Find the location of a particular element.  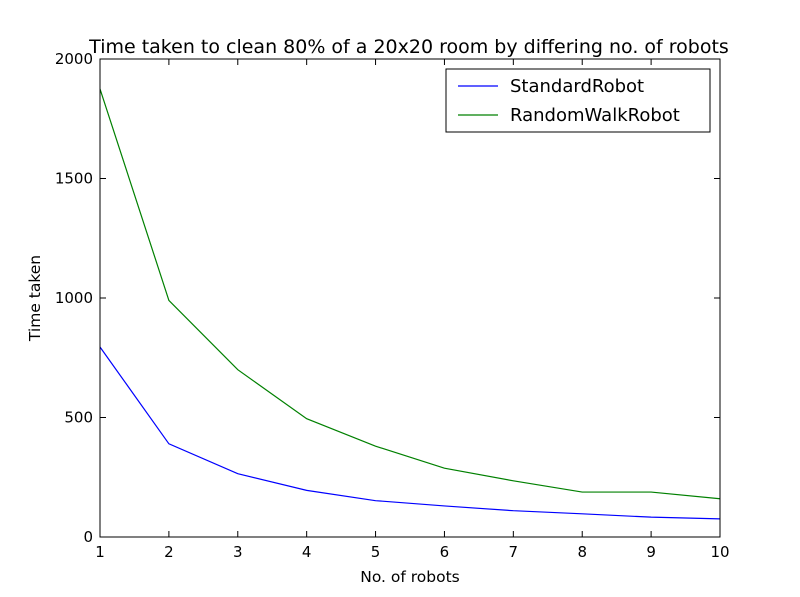

y-tick-label: 1000 is located at coordinates (74, 298).